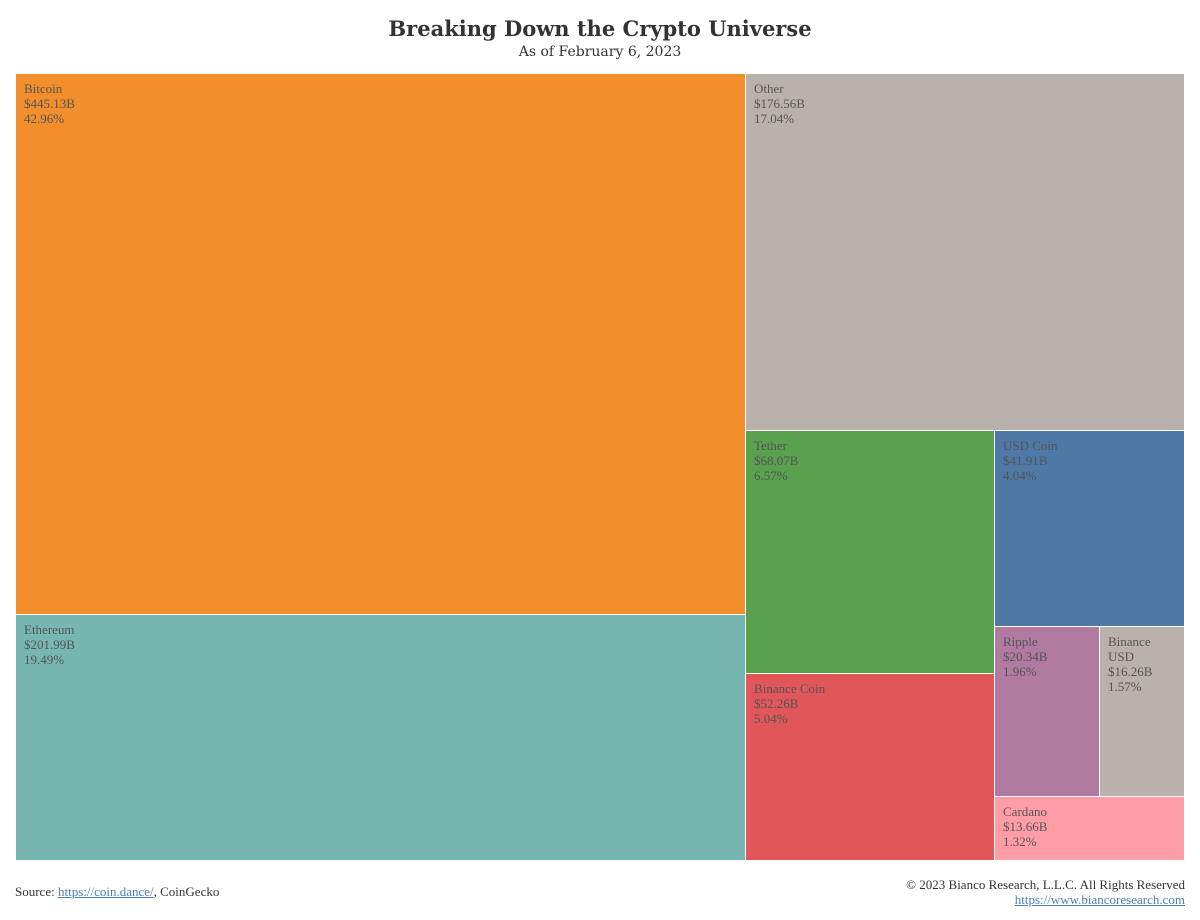 This screenshot has width=1200, height=920. What do you see at coordinates (776, 703) in the screenshot?
I see `tile-value: $52.26B` at bounding box center [776, 703].